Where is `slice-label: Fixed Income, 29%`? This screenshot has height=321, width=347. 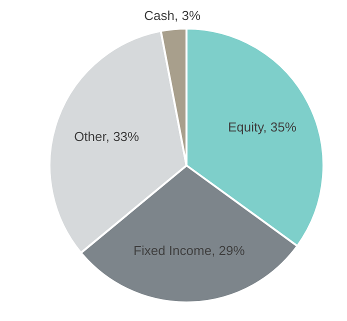 slice-label: Fixed Income, 29% is located at coordinates (190, 250).